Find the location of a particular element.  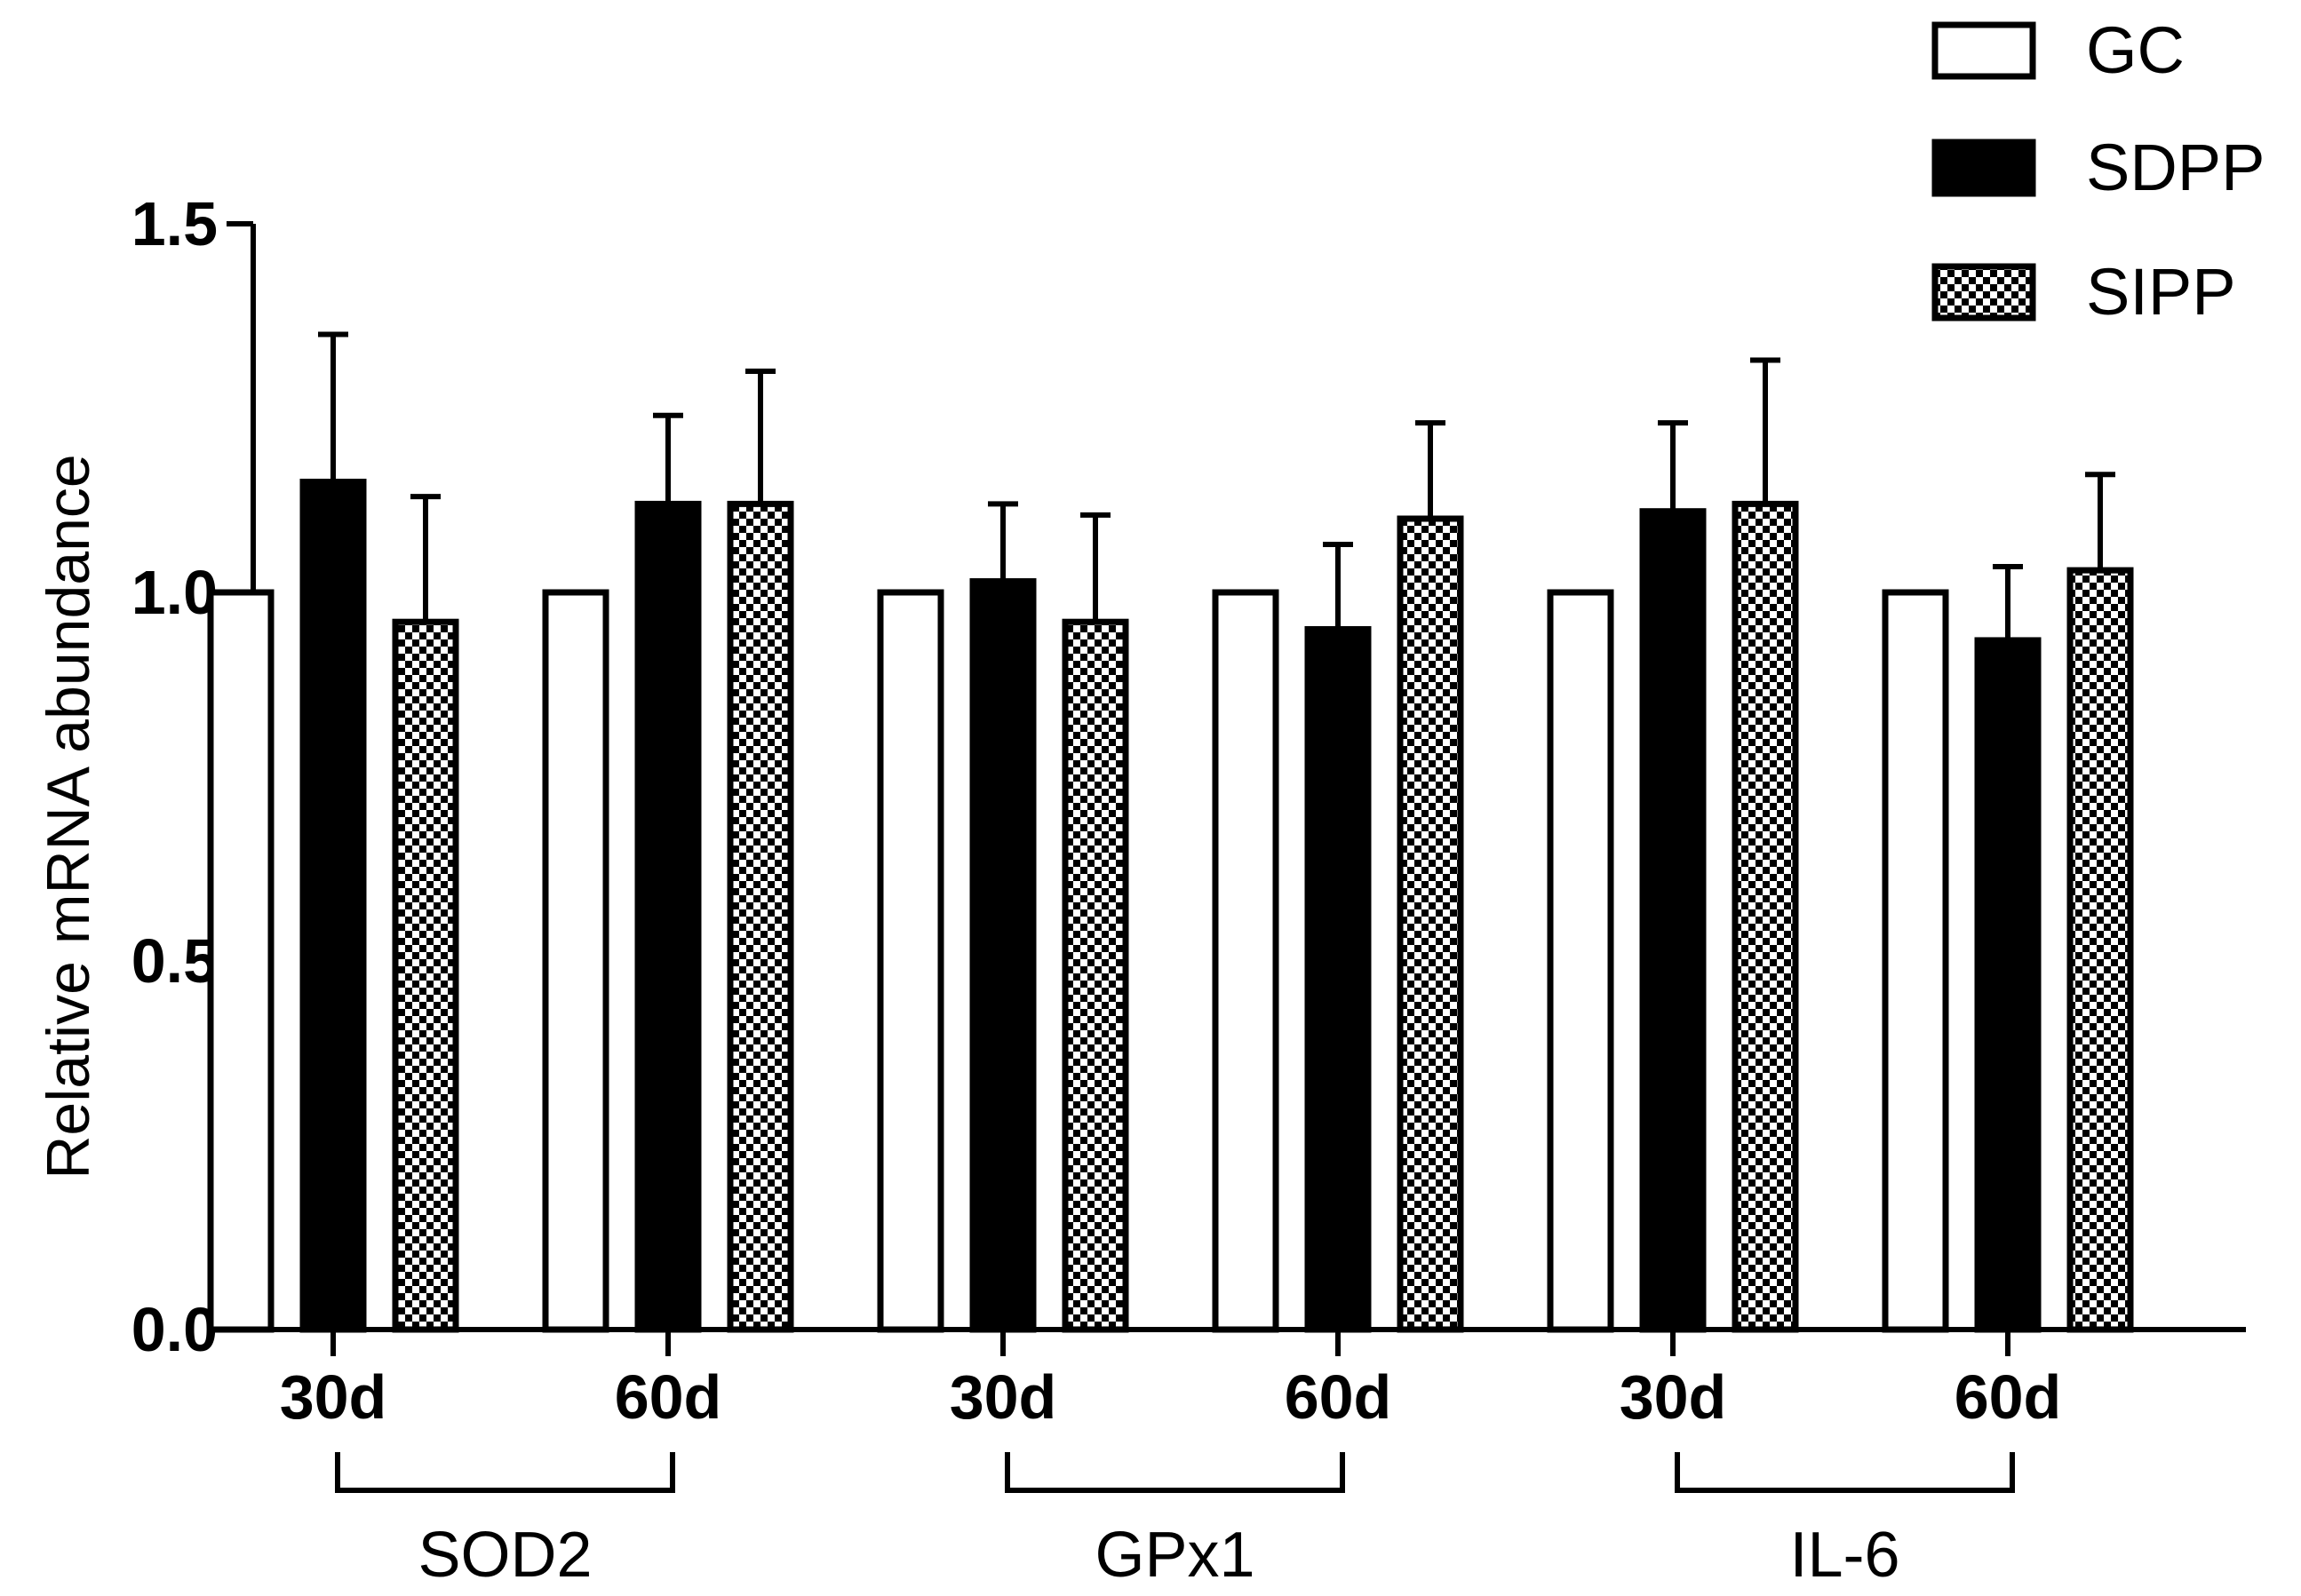

y-tick-label: 1.0 is located at coordinates (174, 593).